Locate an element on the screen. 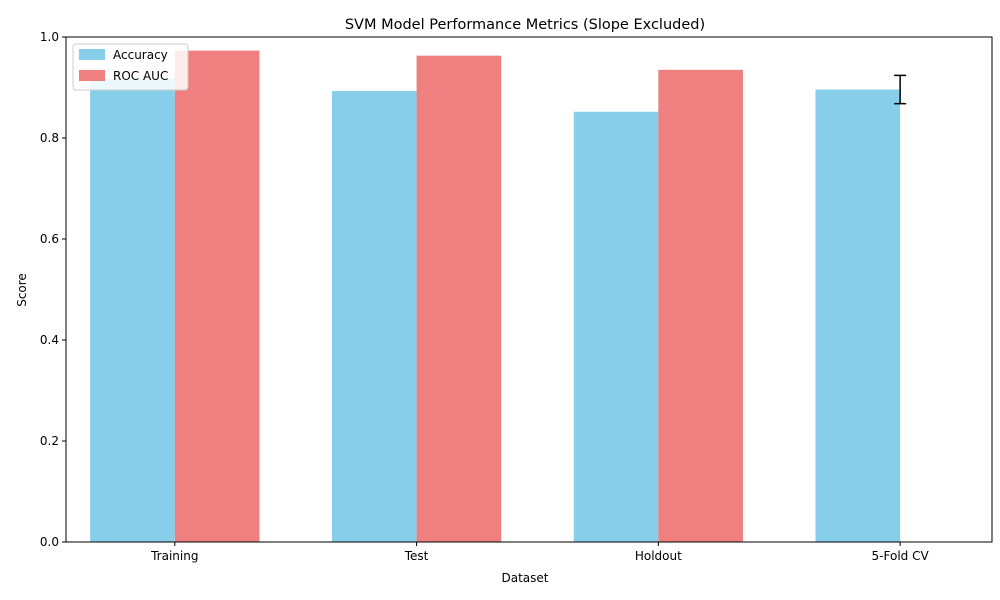 This screenshot has width=1000, height=600. y-tick-label: 0.6 is located at coordinates (49, 239).